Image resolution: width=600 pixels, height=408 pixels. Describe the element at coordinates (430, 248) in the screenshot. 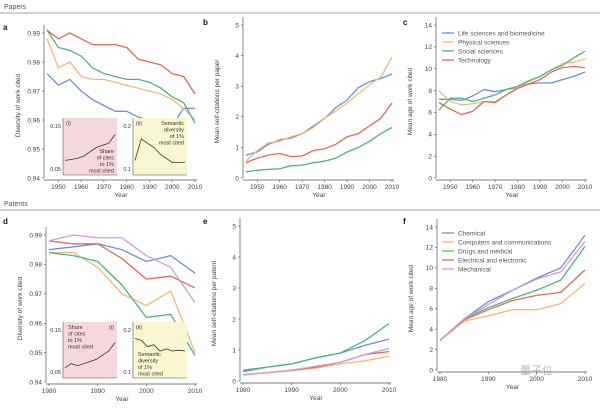

I see `y-tick-label: 12` at that location.